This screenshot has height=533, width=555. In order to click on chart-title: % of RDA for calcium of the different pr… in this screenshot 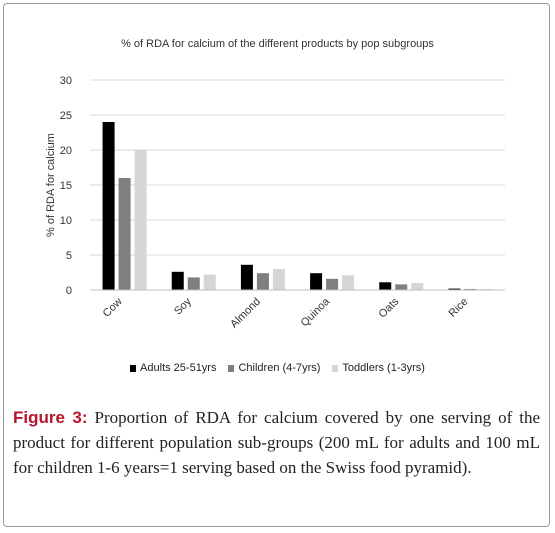, I will do `click(277, 44)`.